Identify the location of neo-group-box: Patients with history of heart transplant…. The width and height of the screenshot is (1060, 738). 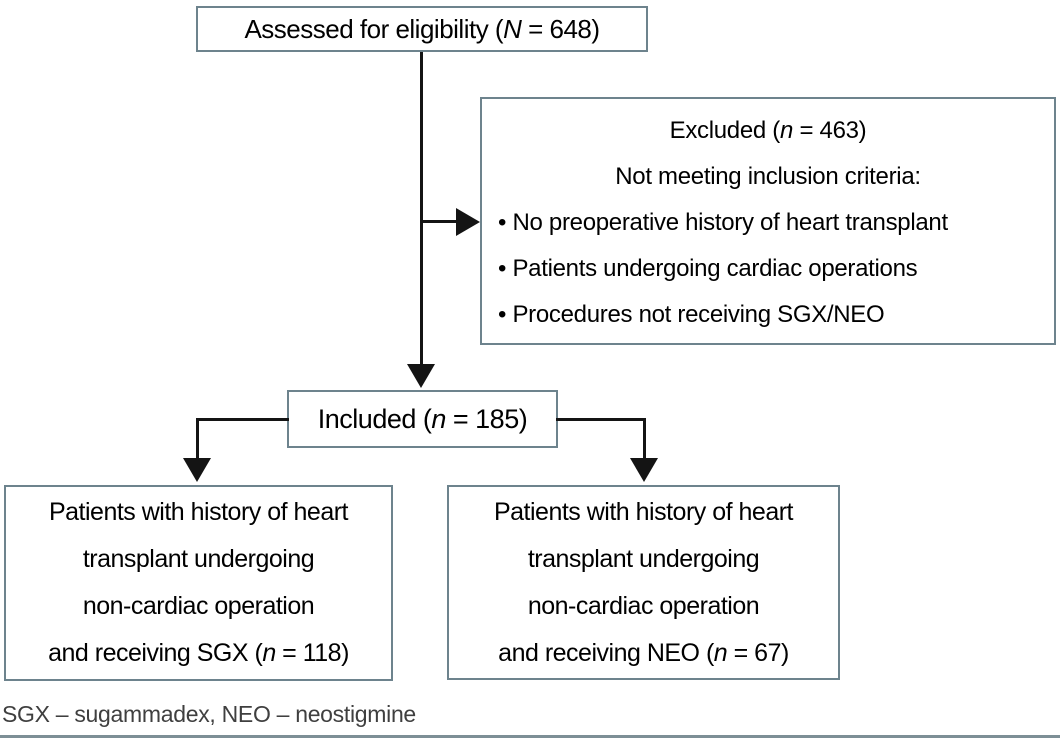
(643, 582).